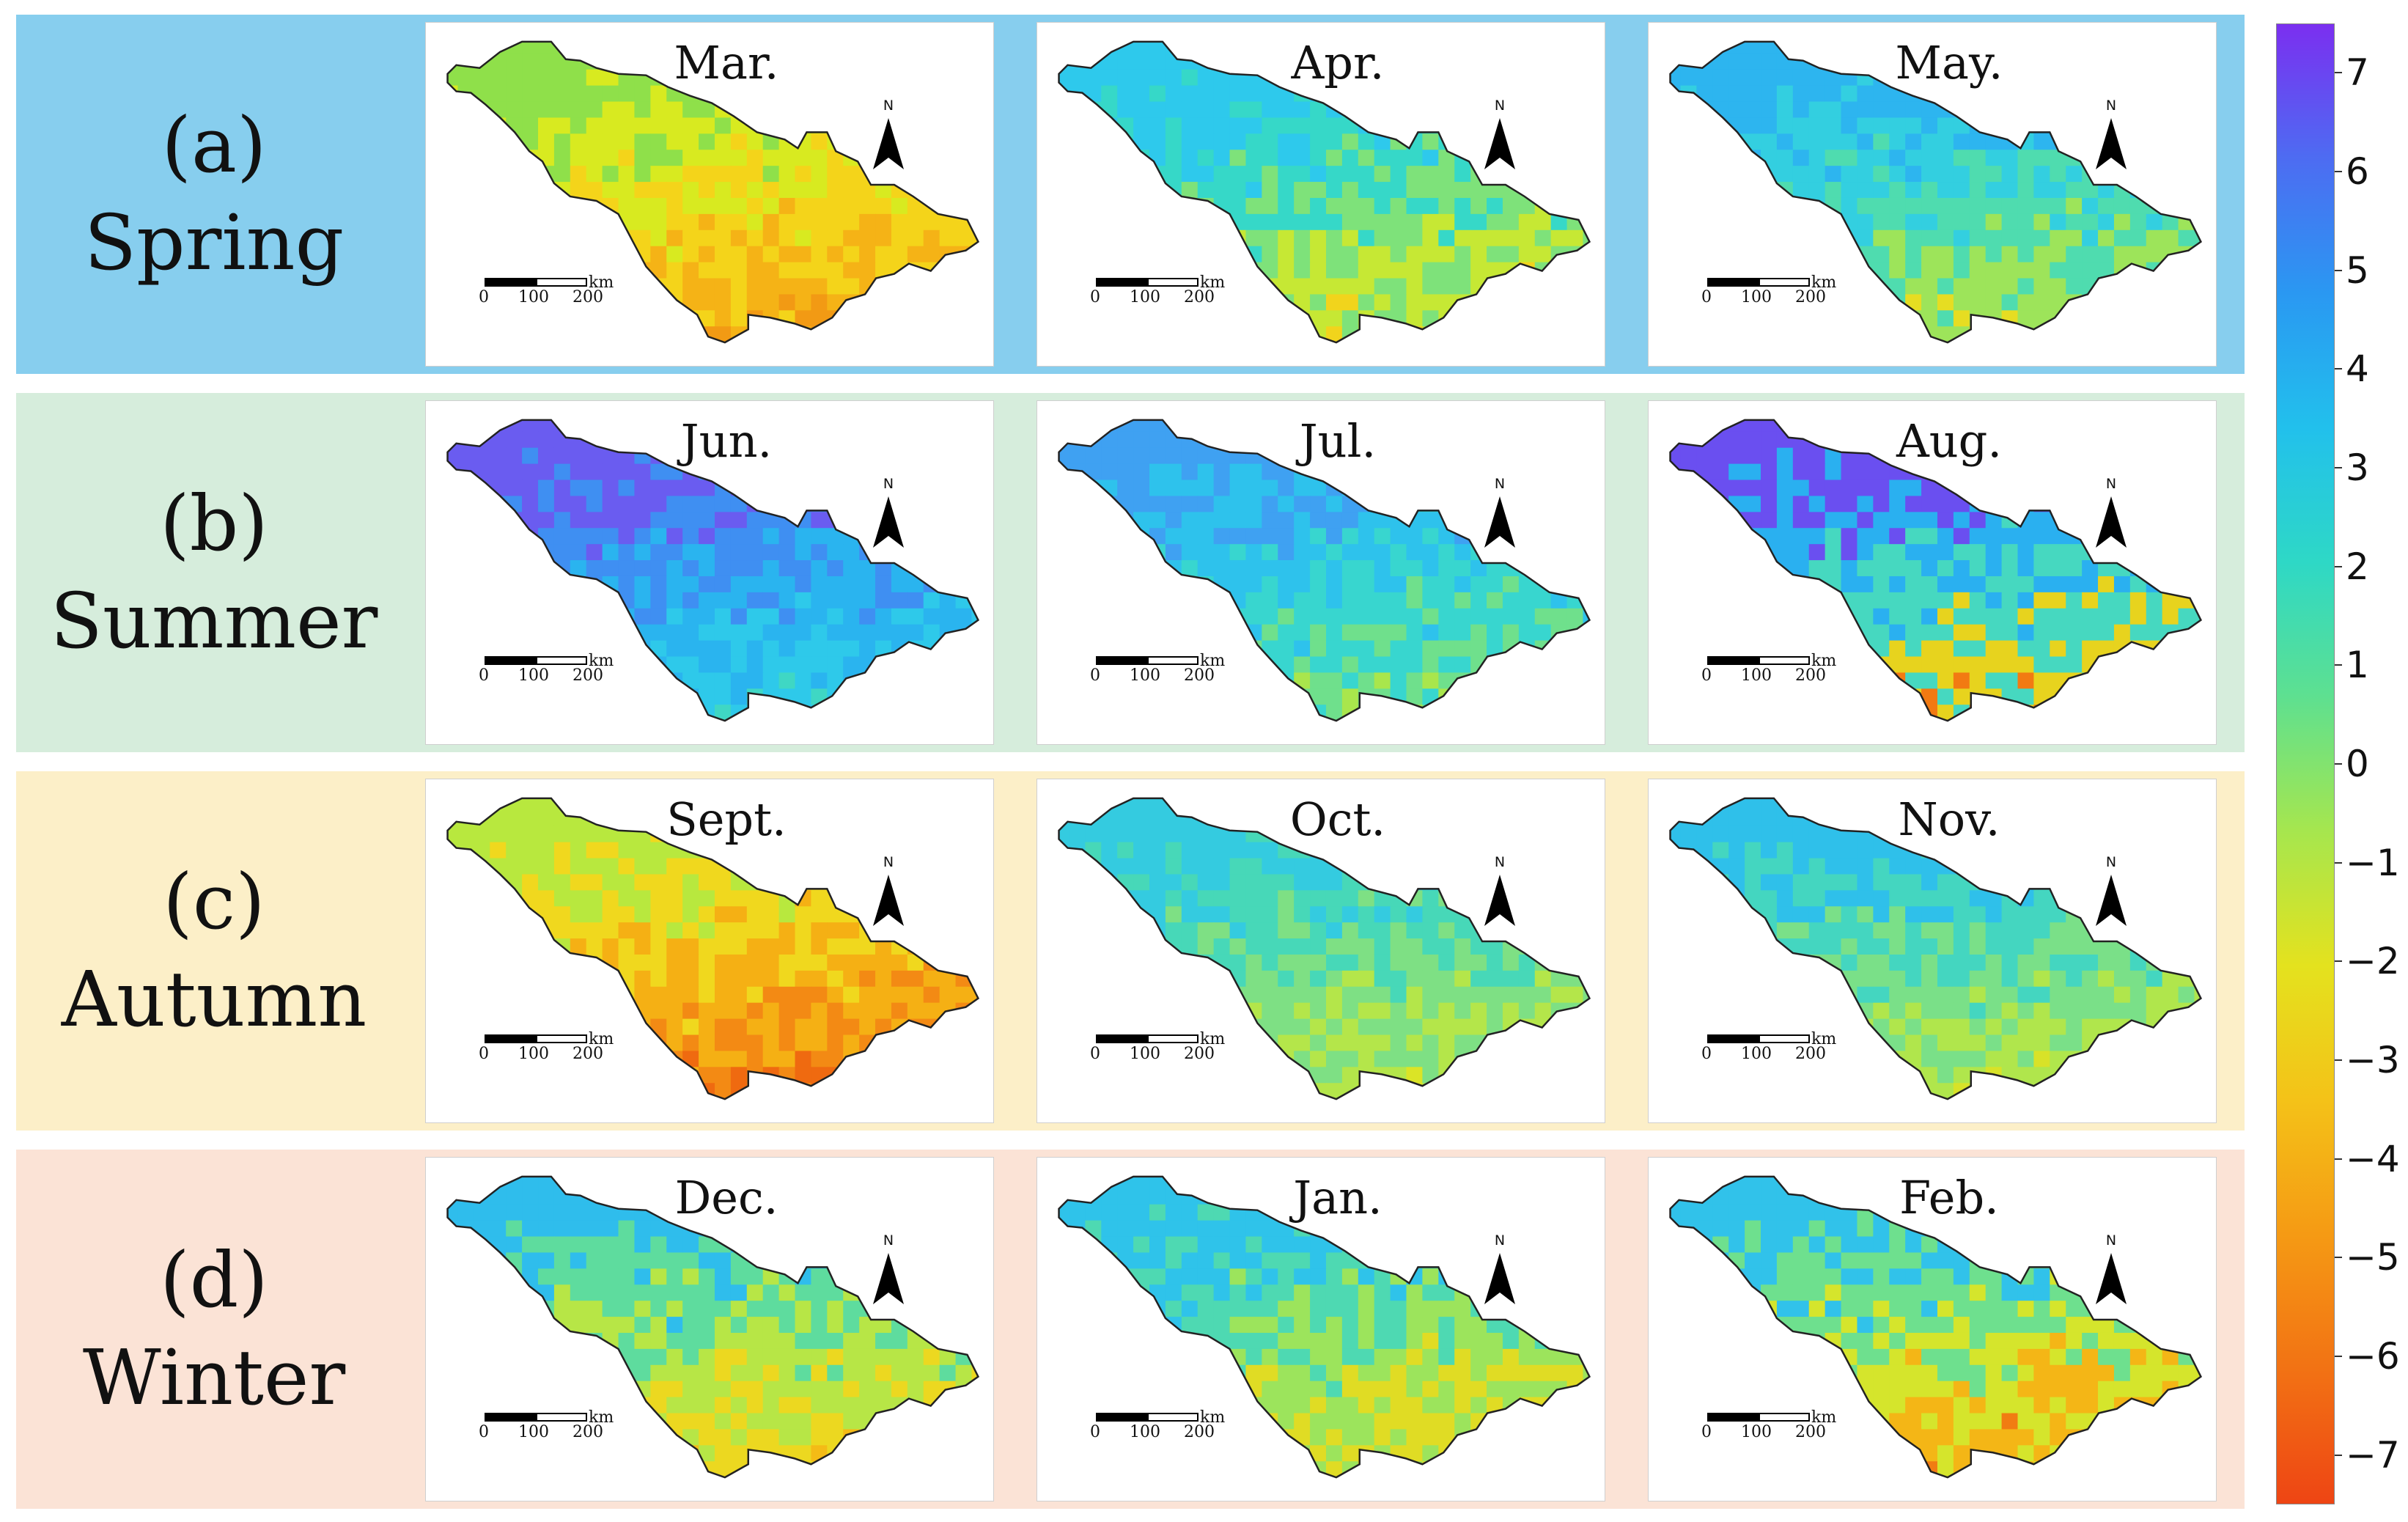 The height and width of the screenshot is (1522, 2408). What do you see at coordinates (2357, 764) in the screenshot?
I see `colorbar-tick-label: 0` at bounding box center [2357, 764].